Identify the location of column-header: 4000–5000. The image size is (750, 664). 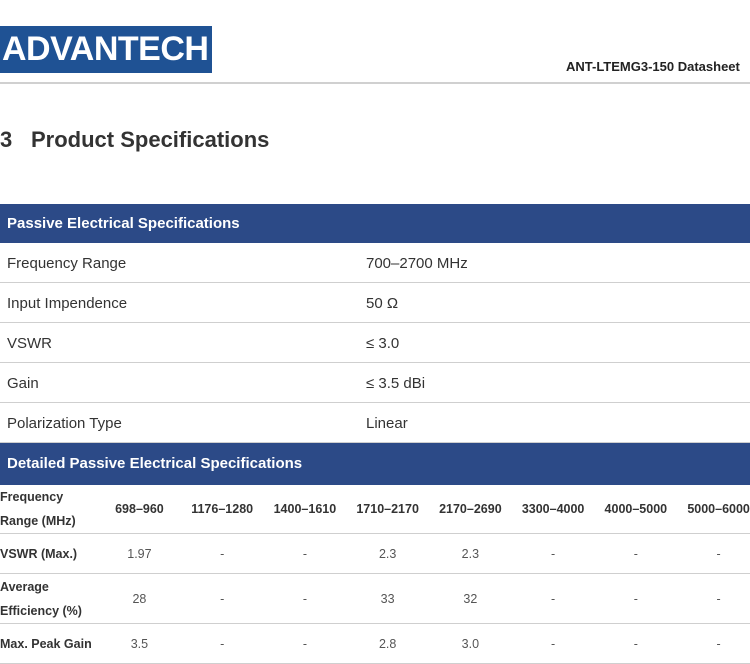
(636, 509).